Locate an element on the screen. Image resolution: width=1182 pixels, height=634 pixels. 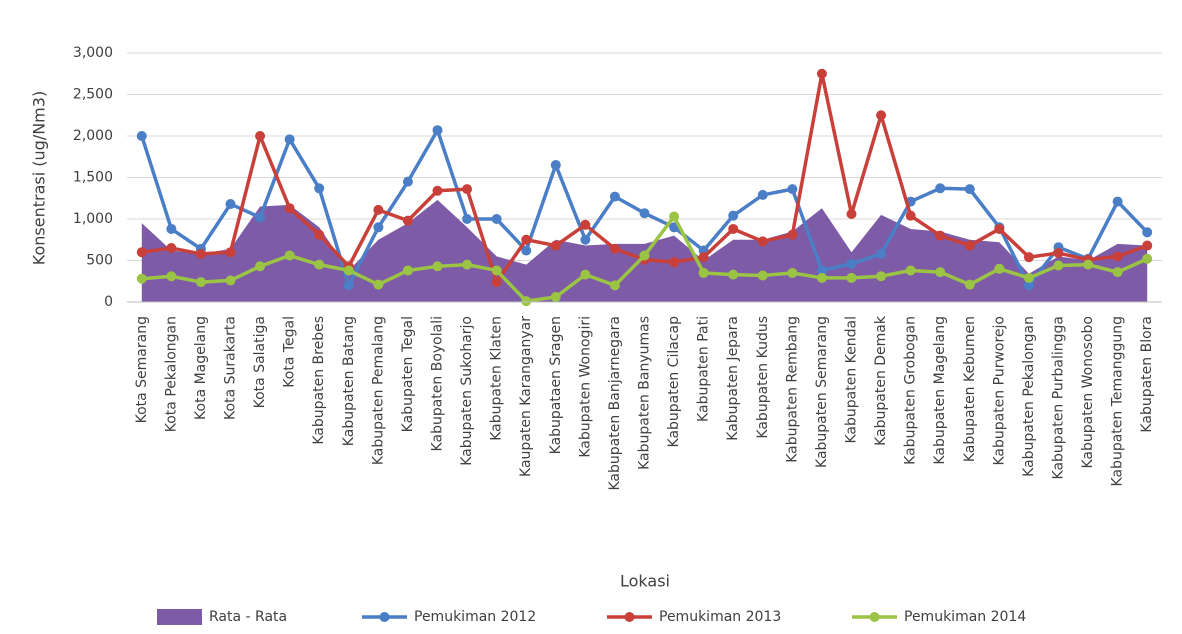
x-tick-label: Kota Pekalongan is located at coordinates (171, 374).